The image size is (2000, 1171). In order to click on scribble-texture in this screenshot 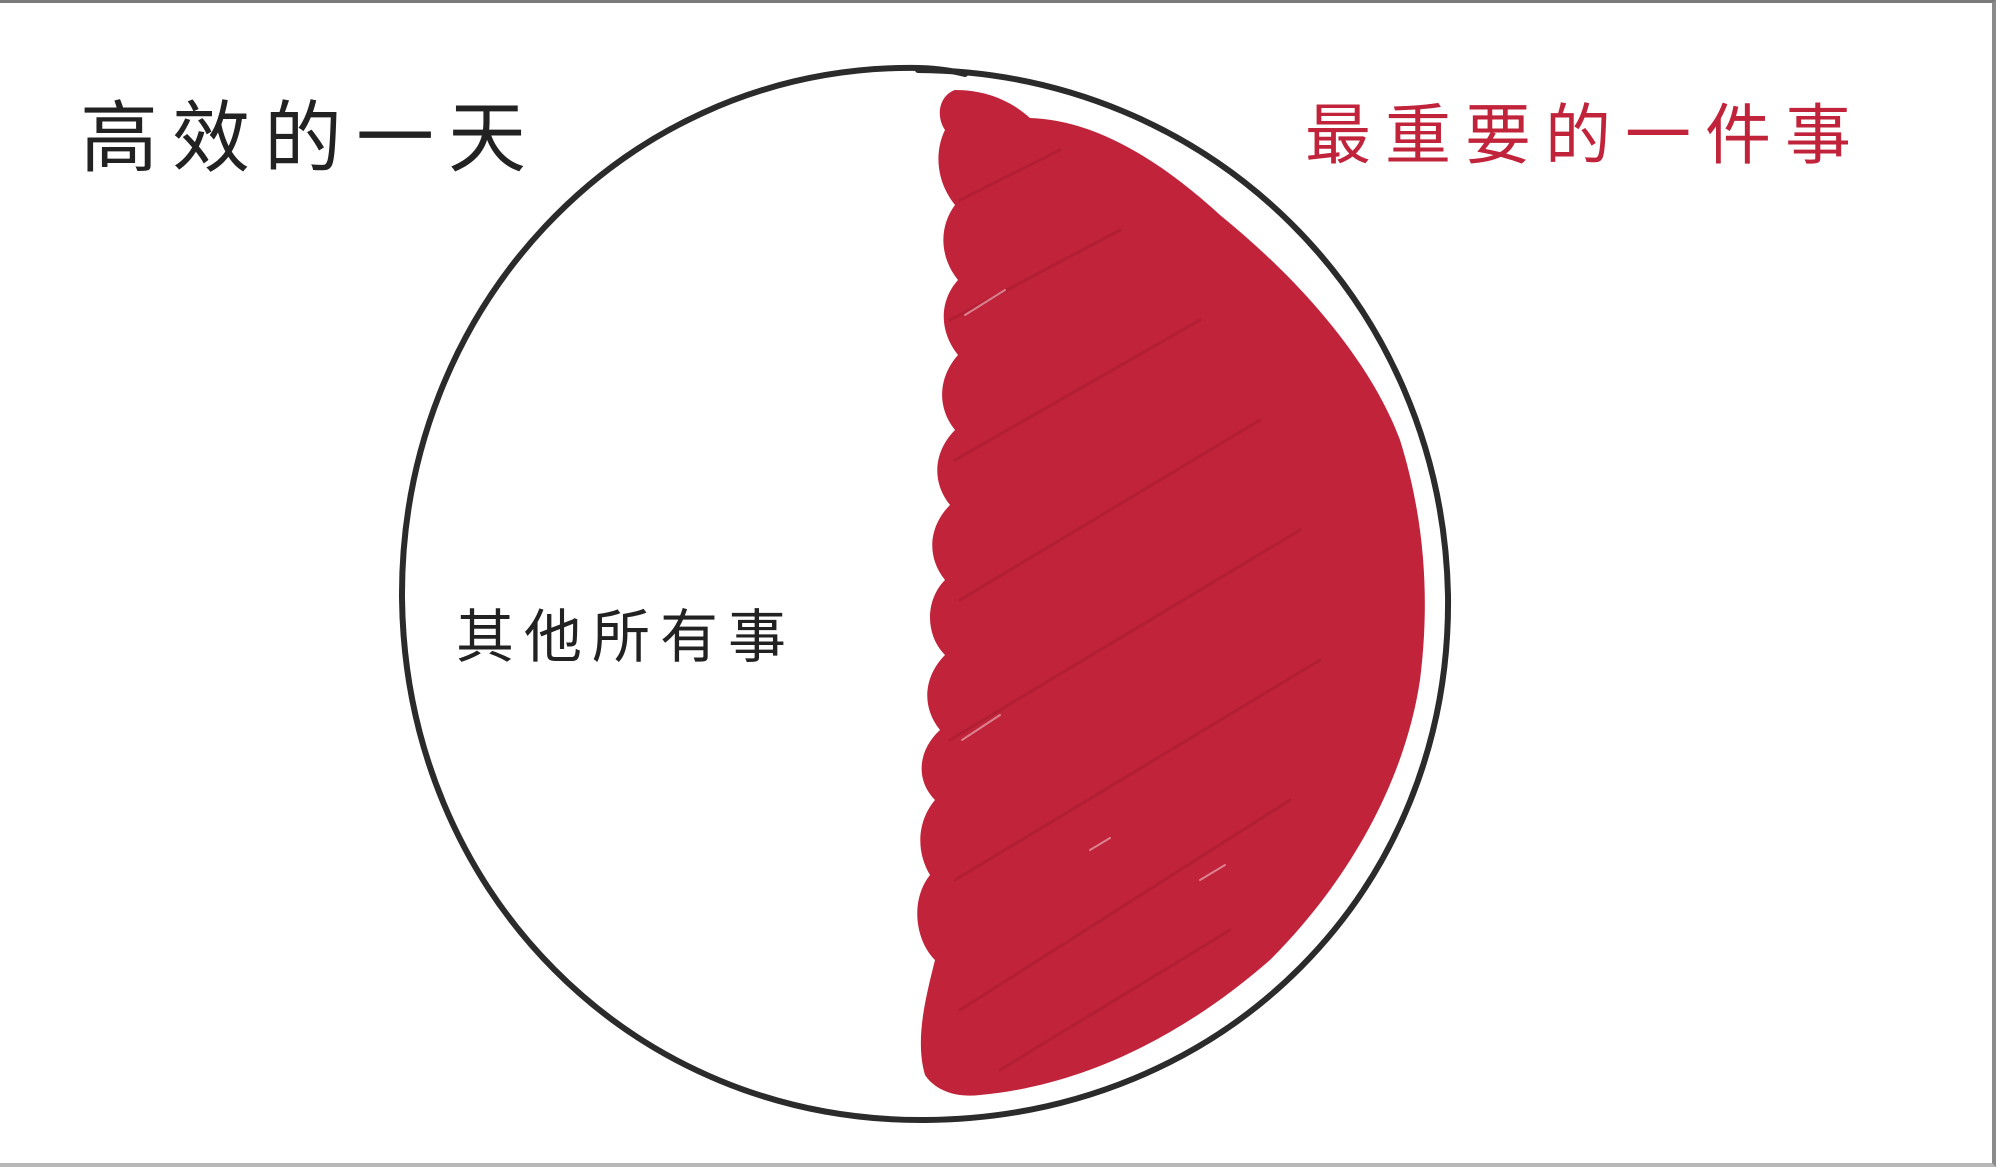, I will do `click(1135, 610)`.